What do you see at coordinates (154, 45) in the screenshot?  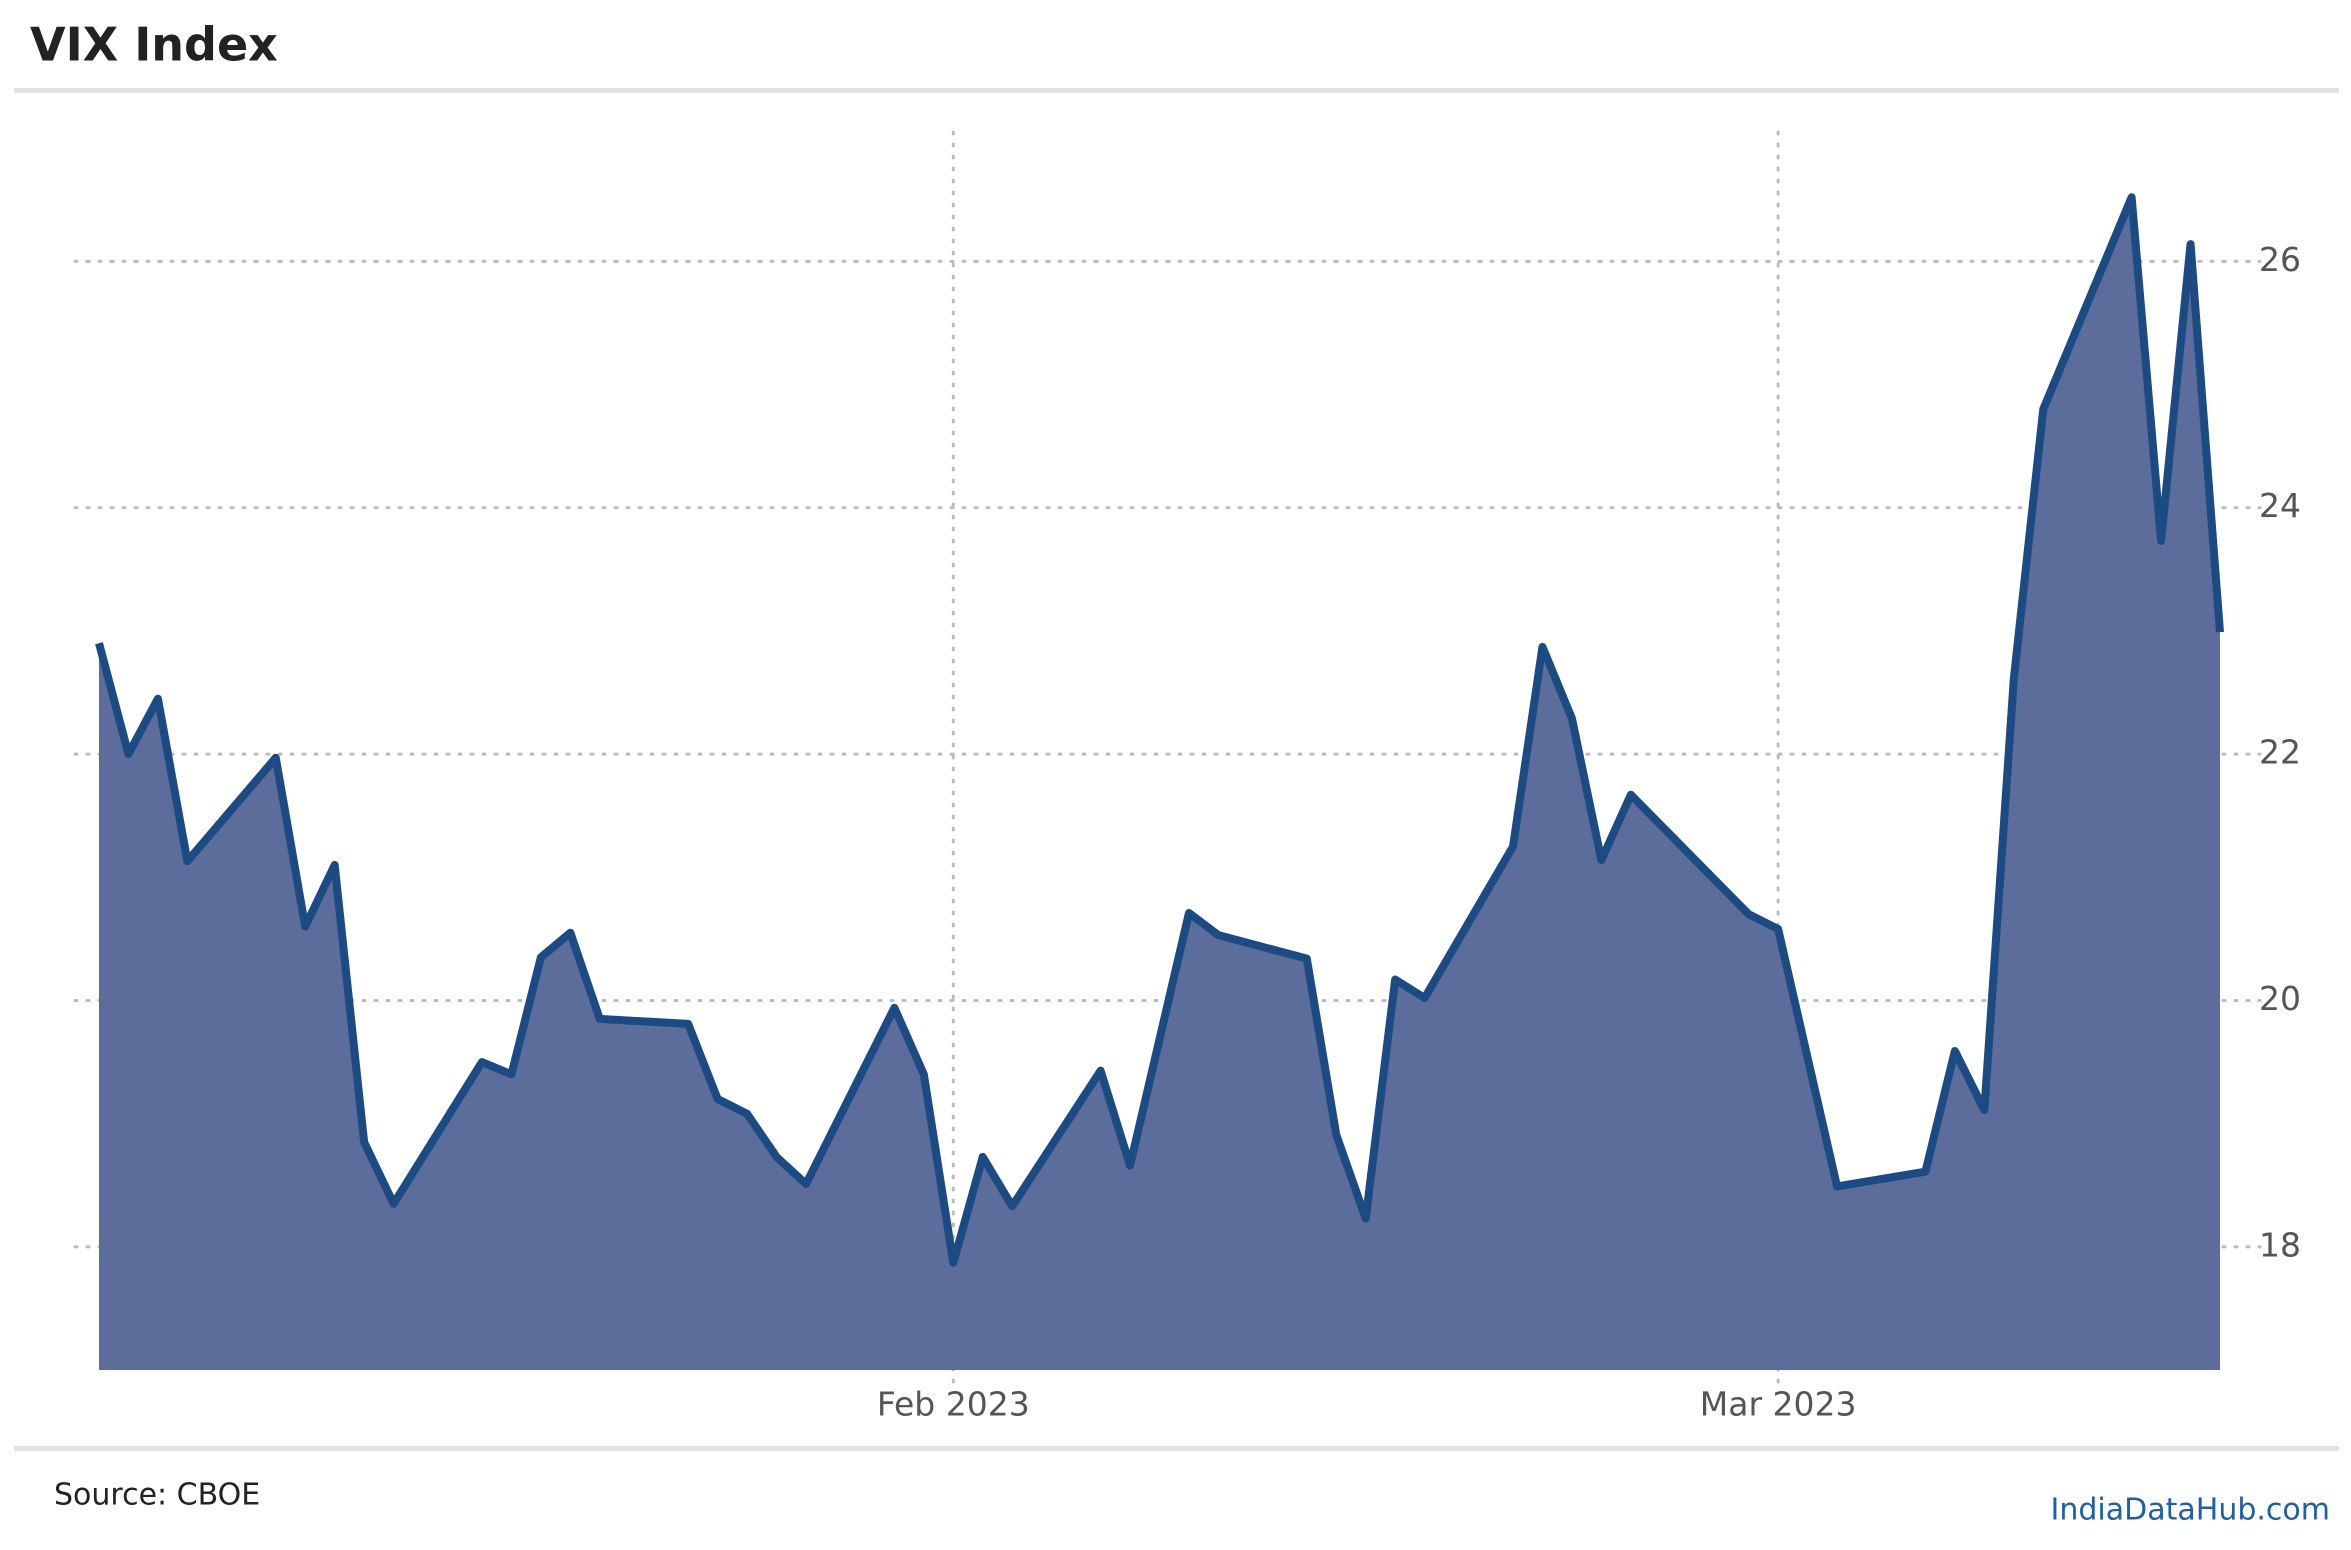 I see `chart-title: VIX Index` at bounding box center [154, 45].